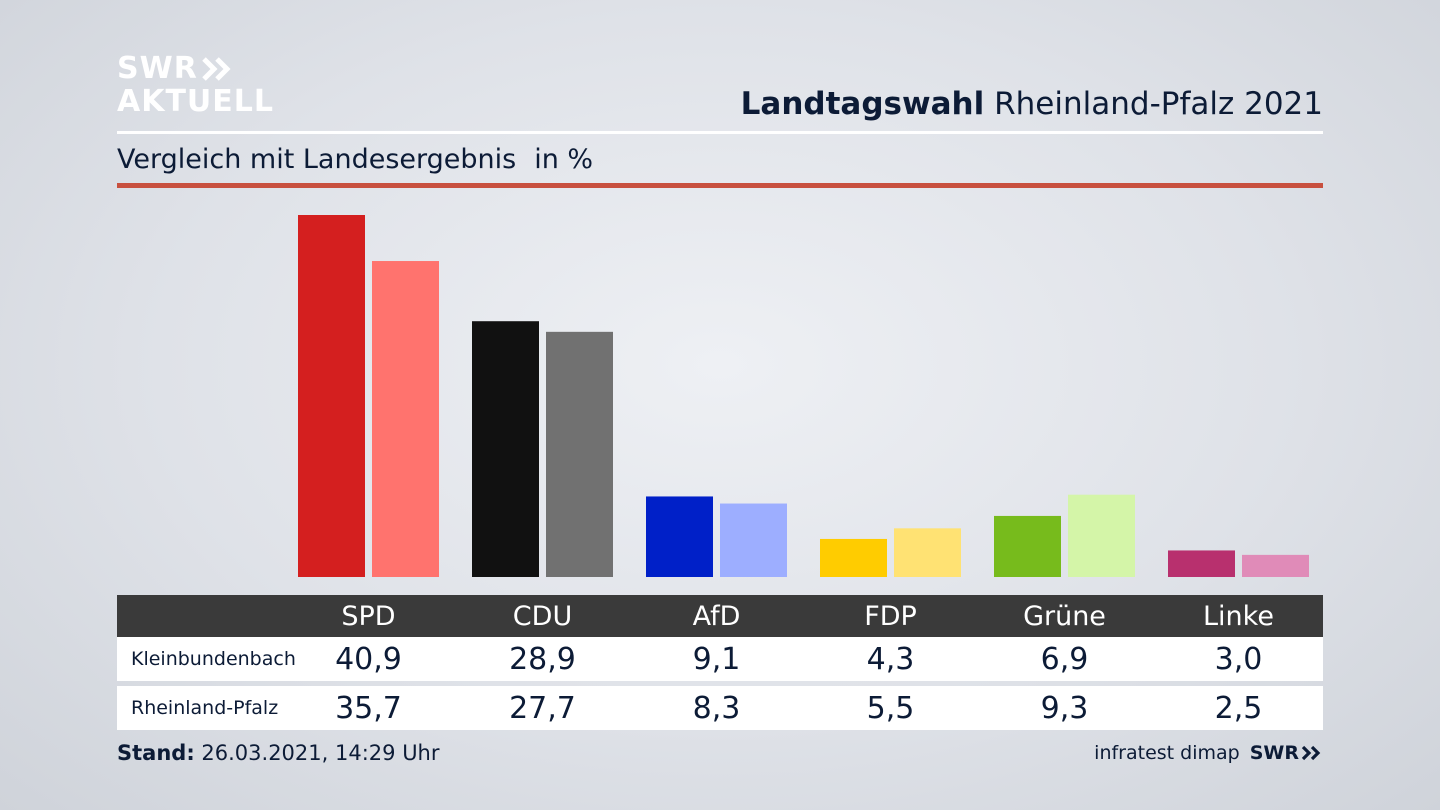  What do you see at coordinates (579, 454) in the screenshot?
I see `bar-cdu-rheinland-pfalz` at bounding box center [579, 454].